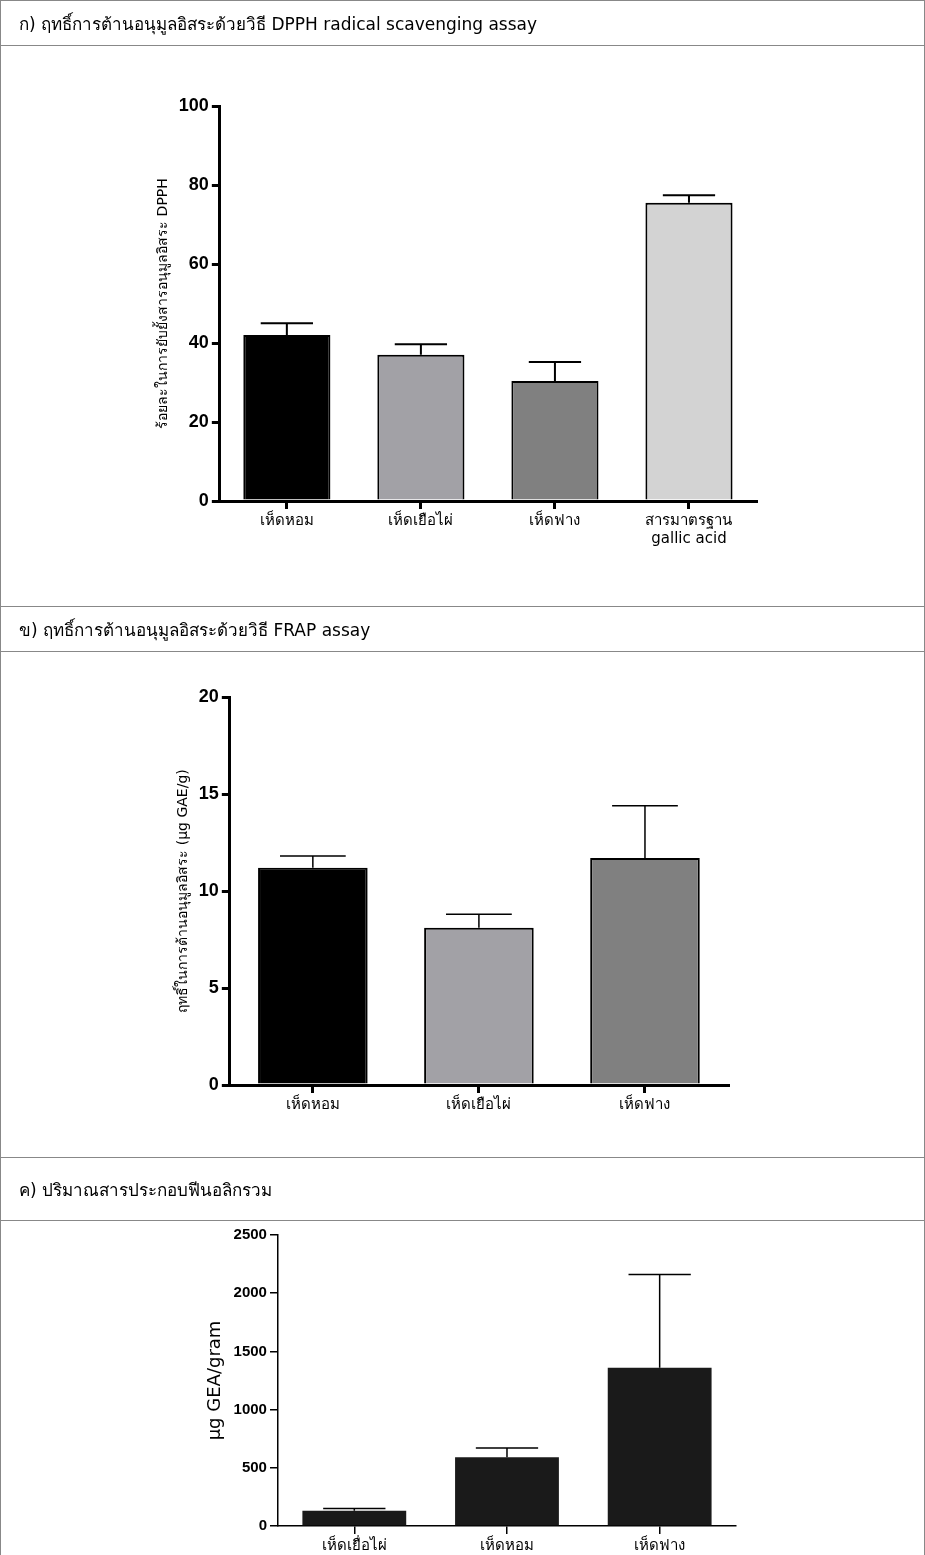  Describe the element at coordinates (193, 104) in the screenshot. I see `y-tick-label: 100` at that location.